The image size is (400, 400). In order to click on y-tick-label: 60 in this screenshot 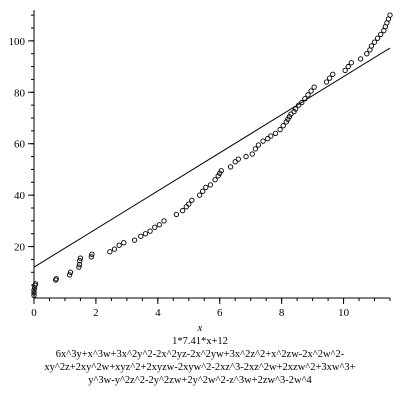, I will do `click(20, 145)`.